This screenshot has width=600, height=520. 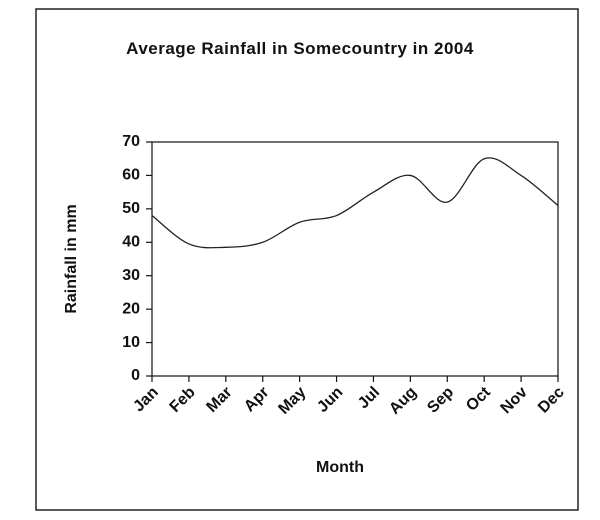 What do you see at coordinates (131, 242) in the screenshot?
I see `y-tick-label: 40` at bounding box center [131, 242].